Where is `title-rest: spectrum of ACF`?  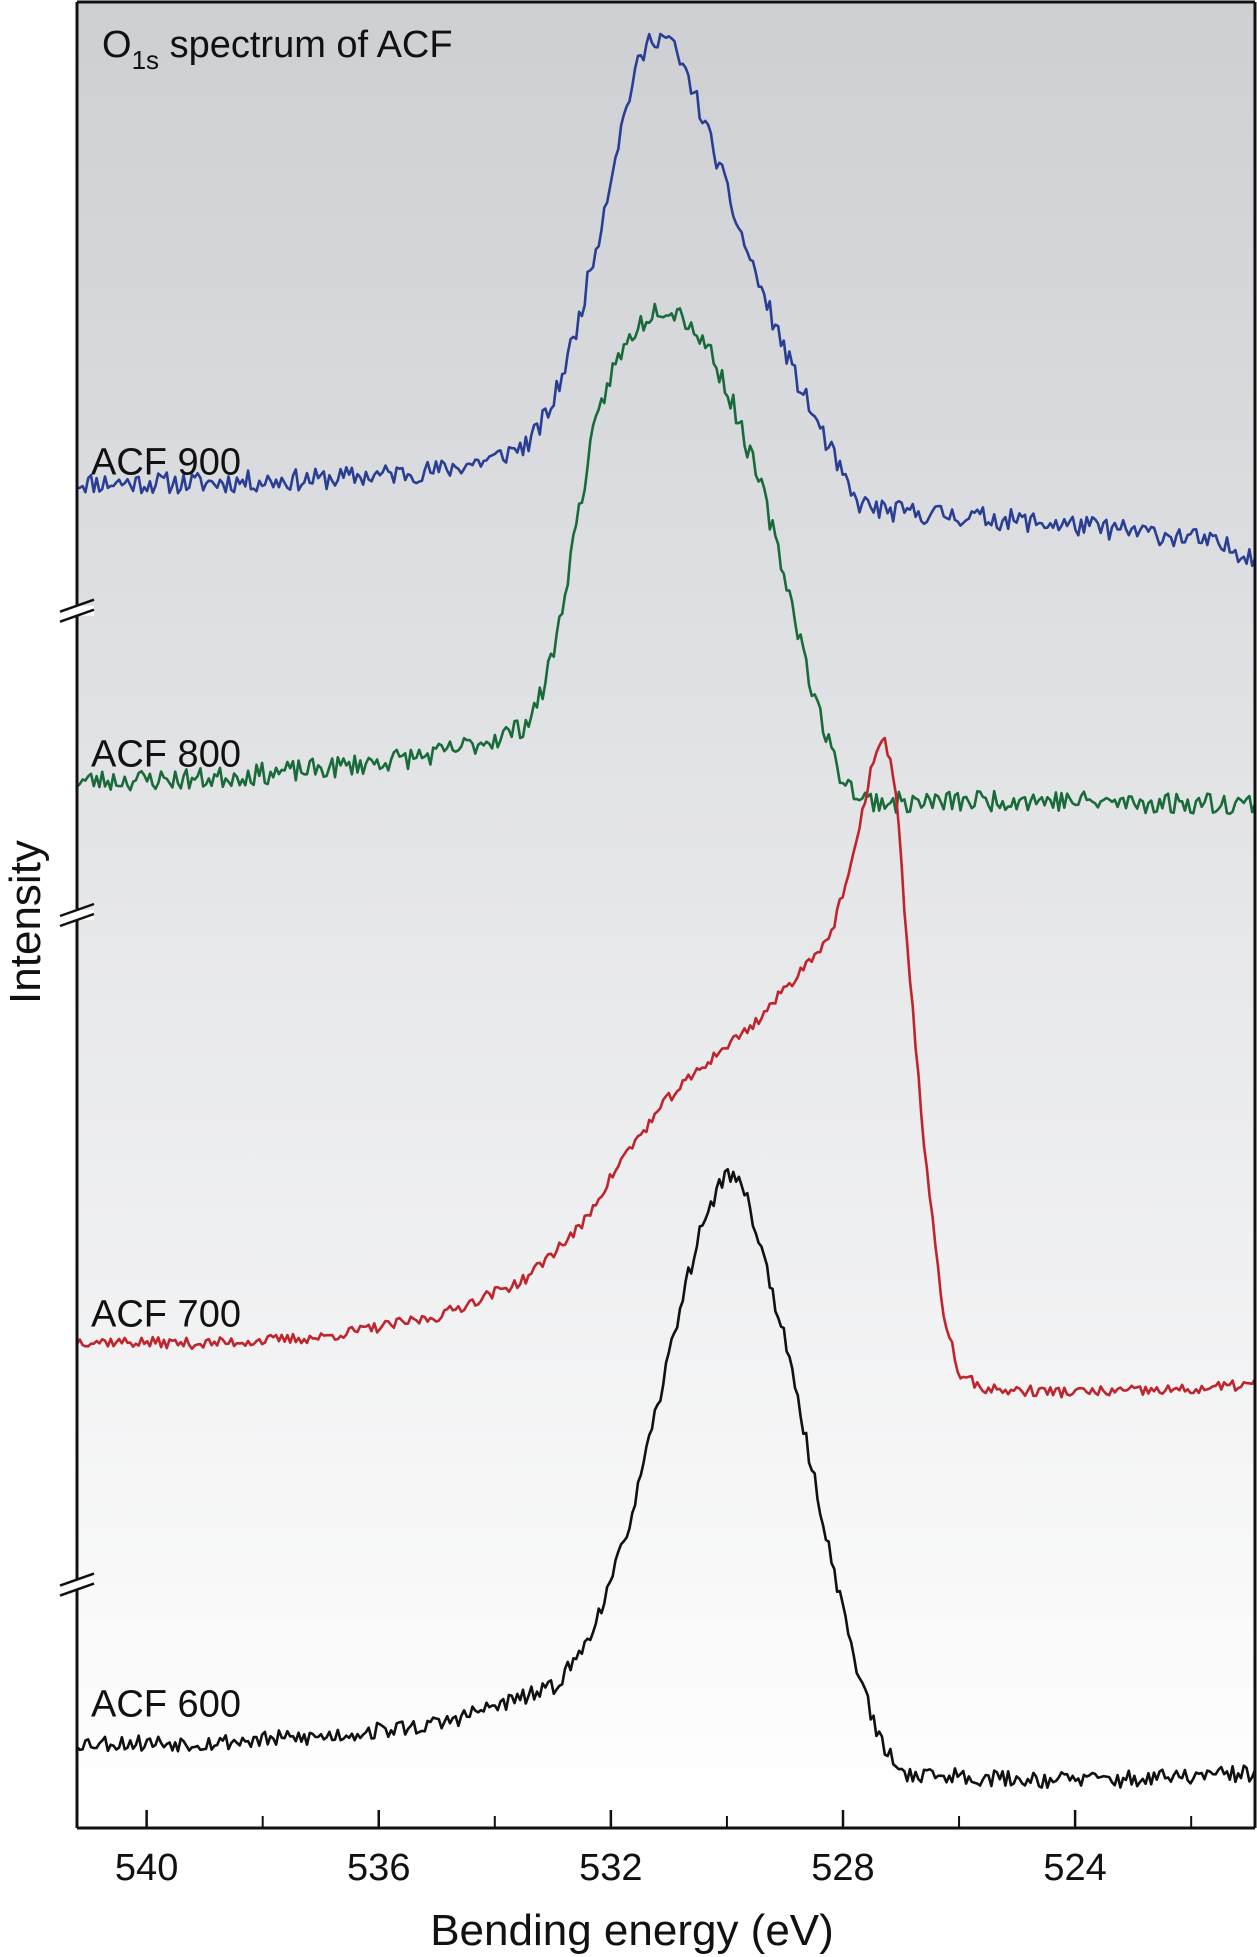 title-rest: spectrum of ACF is located at coordinates (306, 45).